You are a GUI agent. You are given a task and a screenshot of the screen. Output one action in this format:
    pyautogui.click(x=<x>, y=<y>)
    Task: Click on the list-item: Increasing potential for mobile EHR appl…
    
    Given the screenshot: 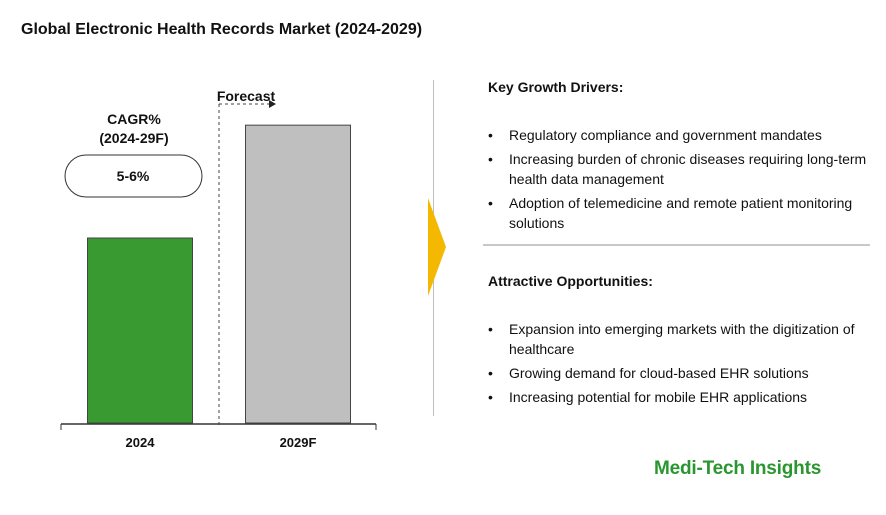 What is the action you would take?
    pyautogui.click(x=680, y=397)
    